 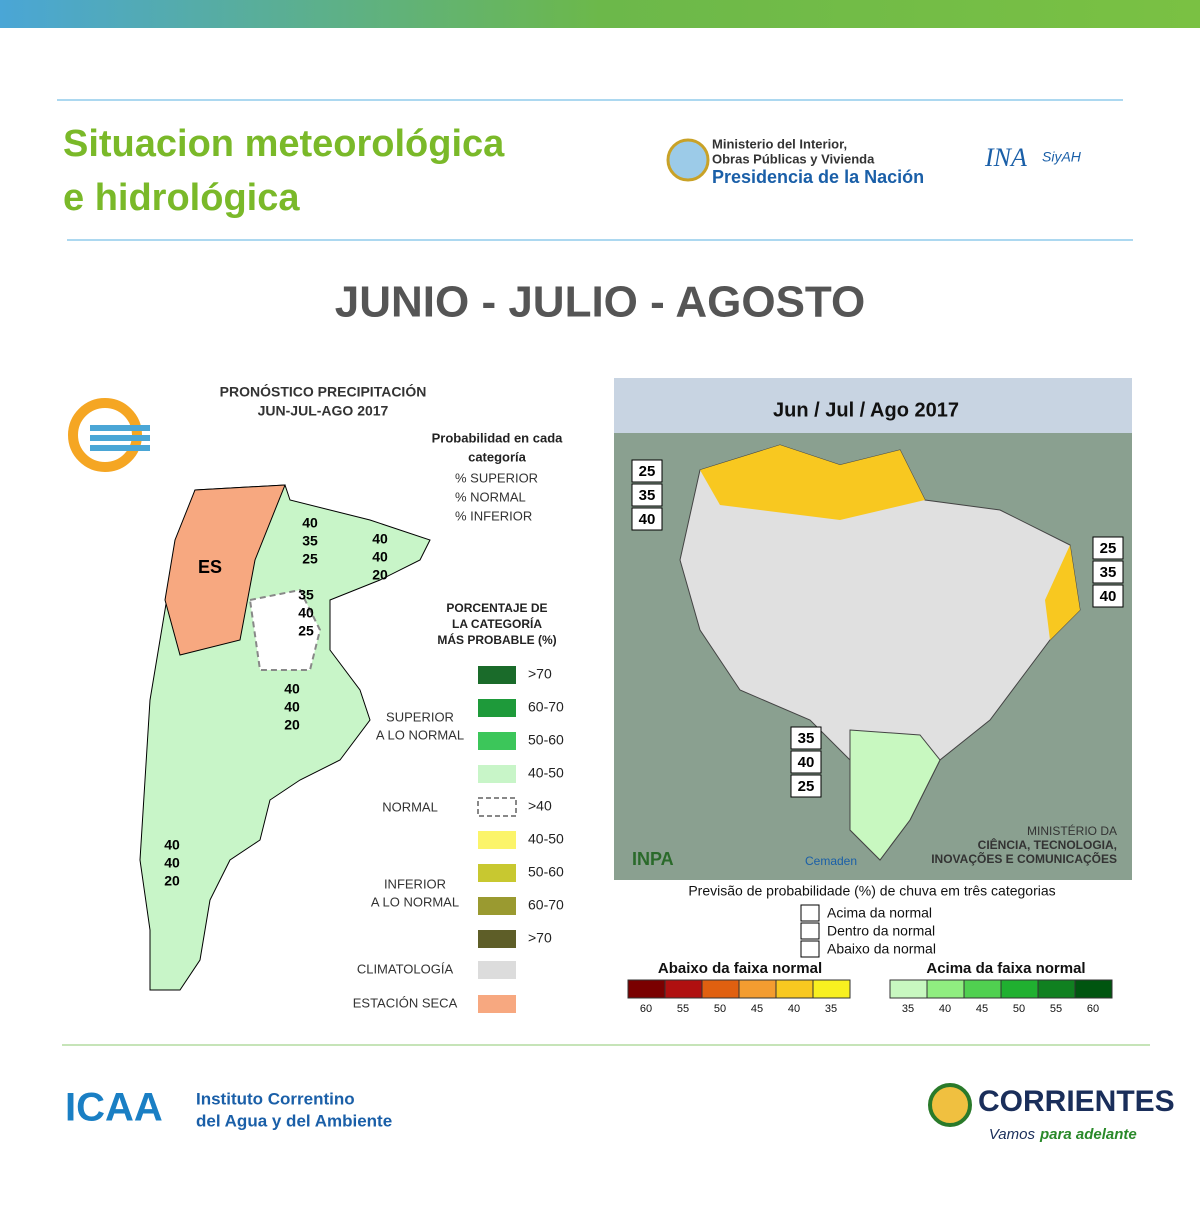 I want to click on text: JUN-JUL-AGO 2017, so click(x=323, y=411).